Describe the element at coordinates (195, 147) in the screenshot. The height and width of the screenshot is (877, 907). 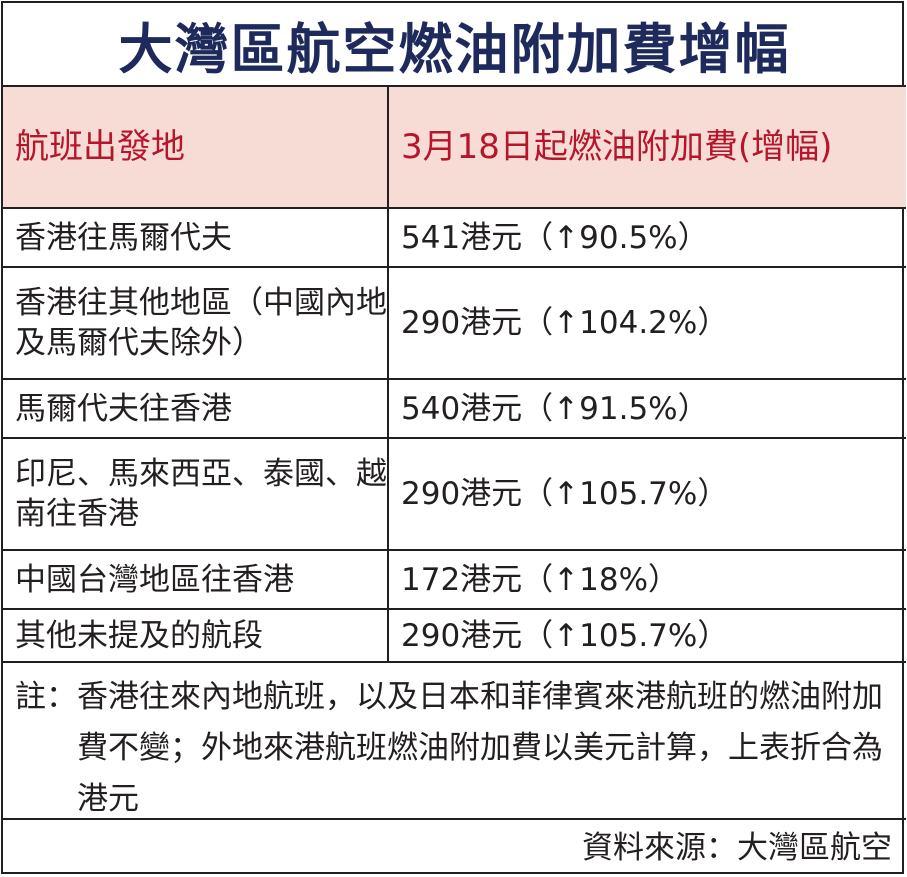
I see `header-origin: 航班出發地` at that location.